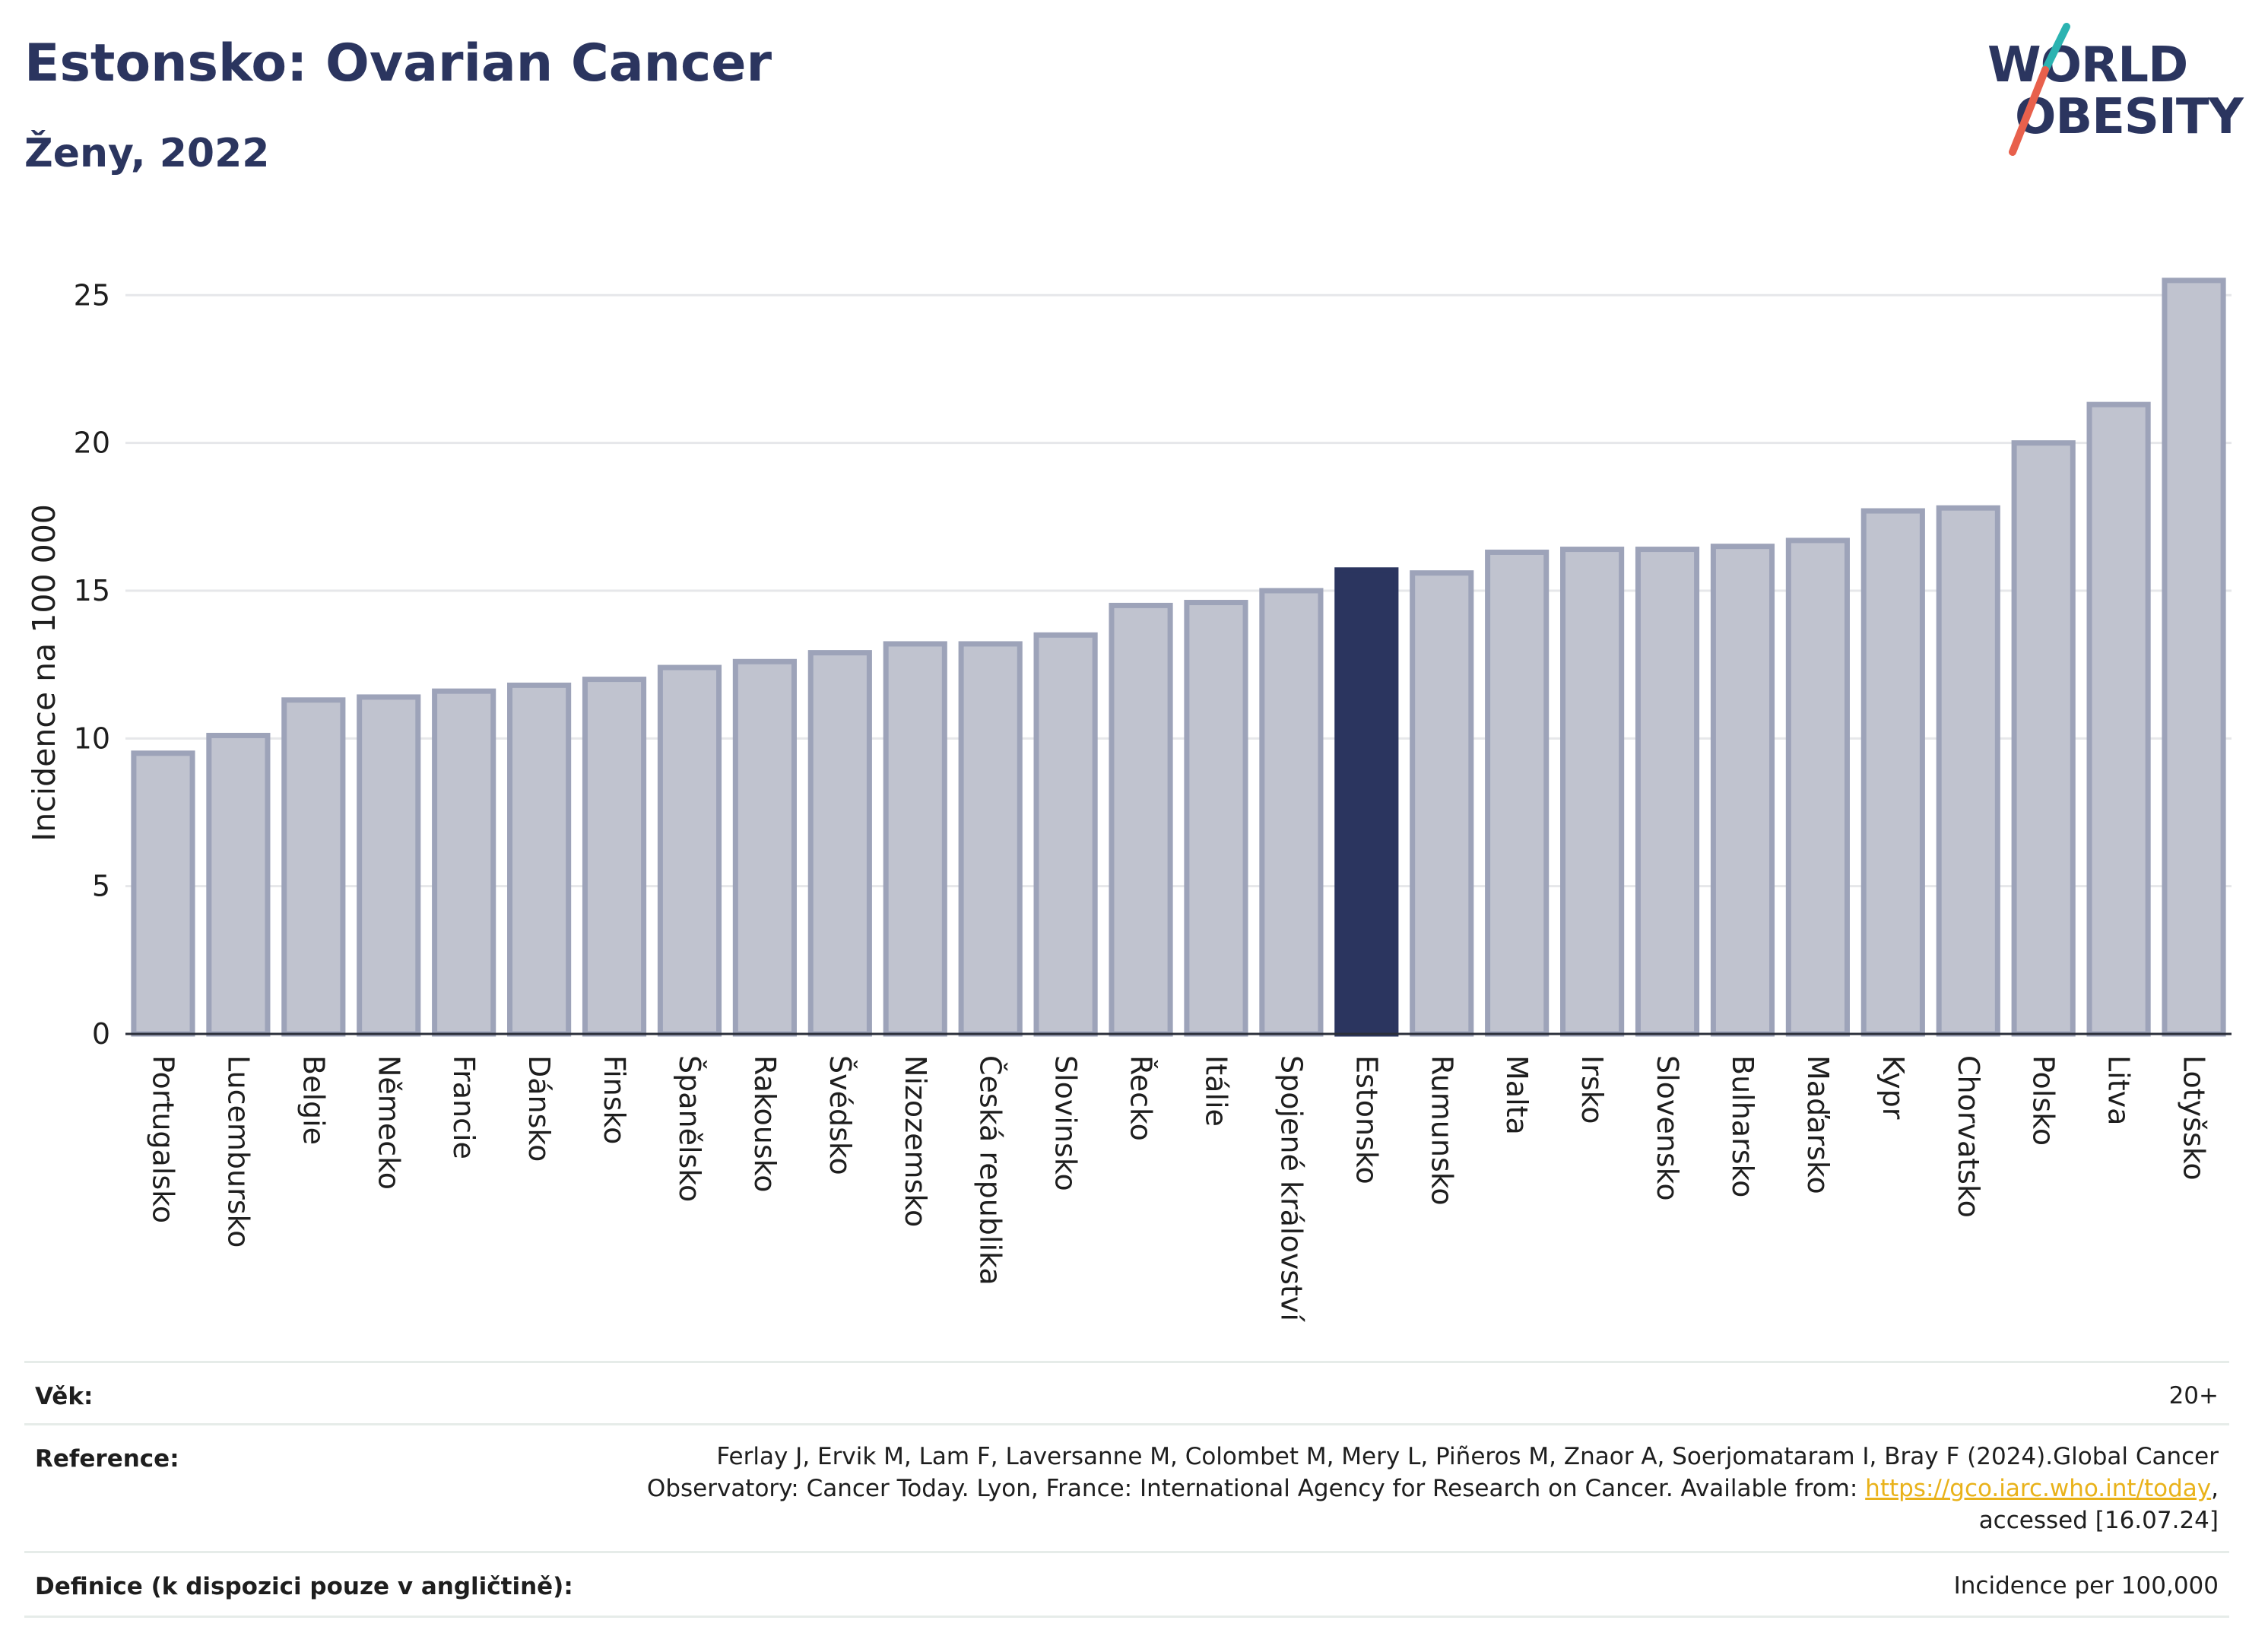  I want to click on y-tick-label: 20, so click(92, 443).